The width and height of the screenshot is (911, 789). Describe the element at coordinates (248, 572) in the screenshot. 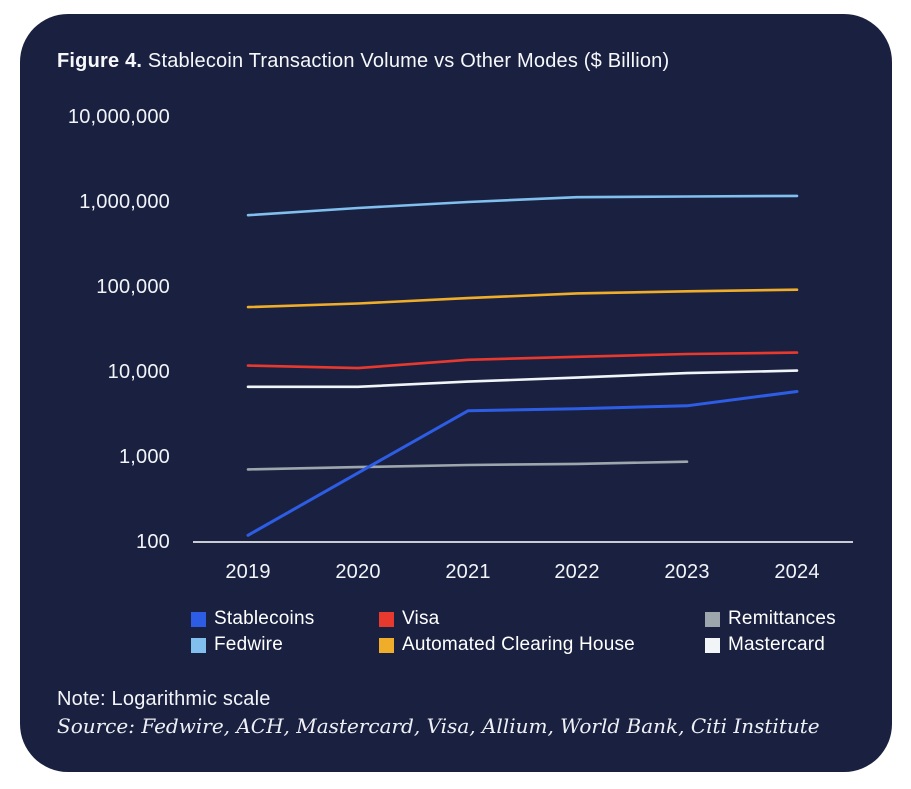

I see `x-tick-label: 2019` at that location.